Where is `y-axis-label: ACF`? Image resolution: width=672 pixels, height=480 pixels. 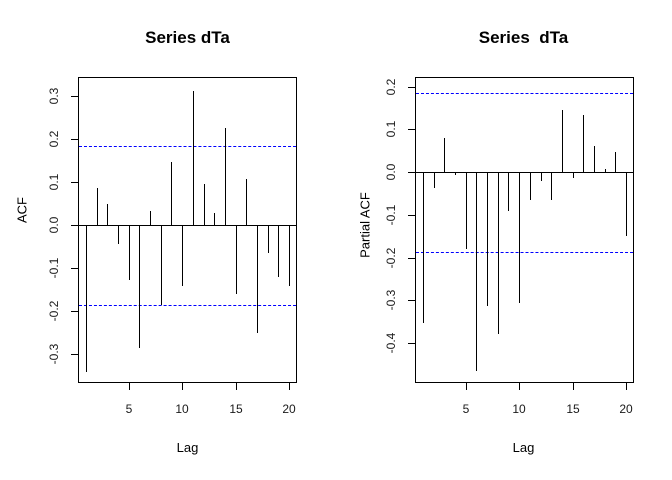 y-axis-label: ACF is located at coordinates (22, 210).